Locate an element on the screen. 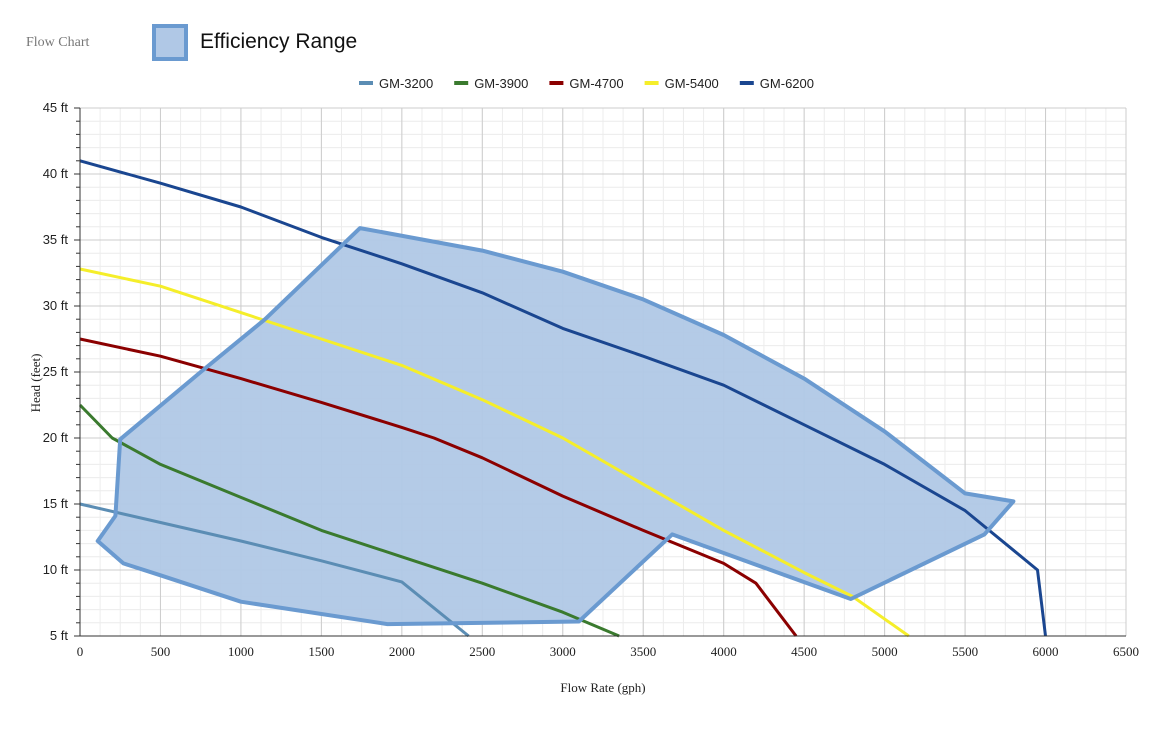  y-tick-label: 25 ft is located at coordinates (56, 371).